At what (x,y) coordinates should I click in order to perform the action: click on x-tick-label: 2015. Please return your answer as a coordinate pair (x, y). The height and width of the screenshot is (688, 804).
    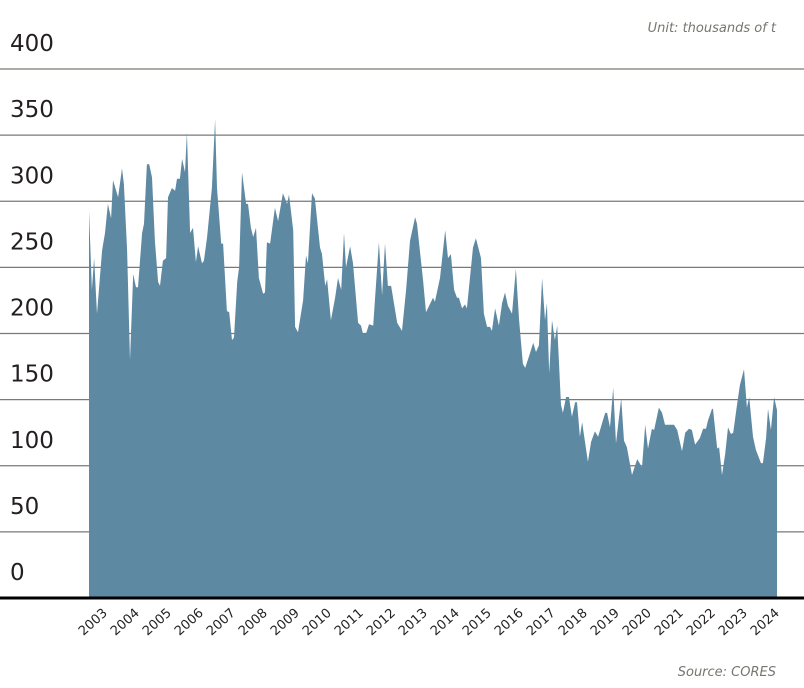
    Looking at the image, I should click on (477, 622).